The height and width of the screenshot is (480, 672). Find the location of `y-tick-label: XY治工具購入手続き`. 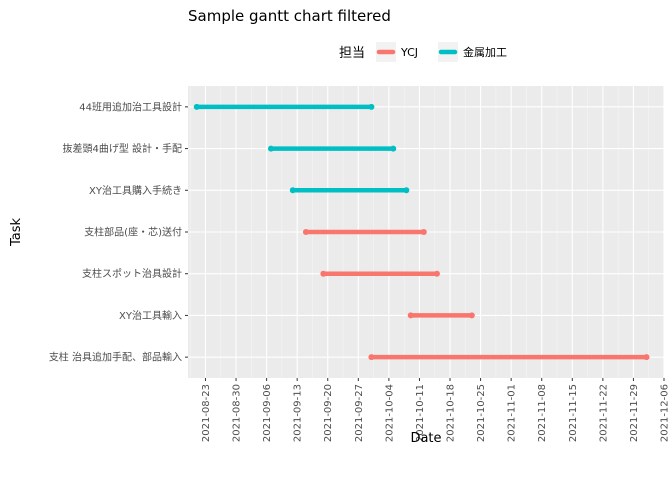

y-tick-label: XY治工具購入手続き is located at coordinates (135, 190).